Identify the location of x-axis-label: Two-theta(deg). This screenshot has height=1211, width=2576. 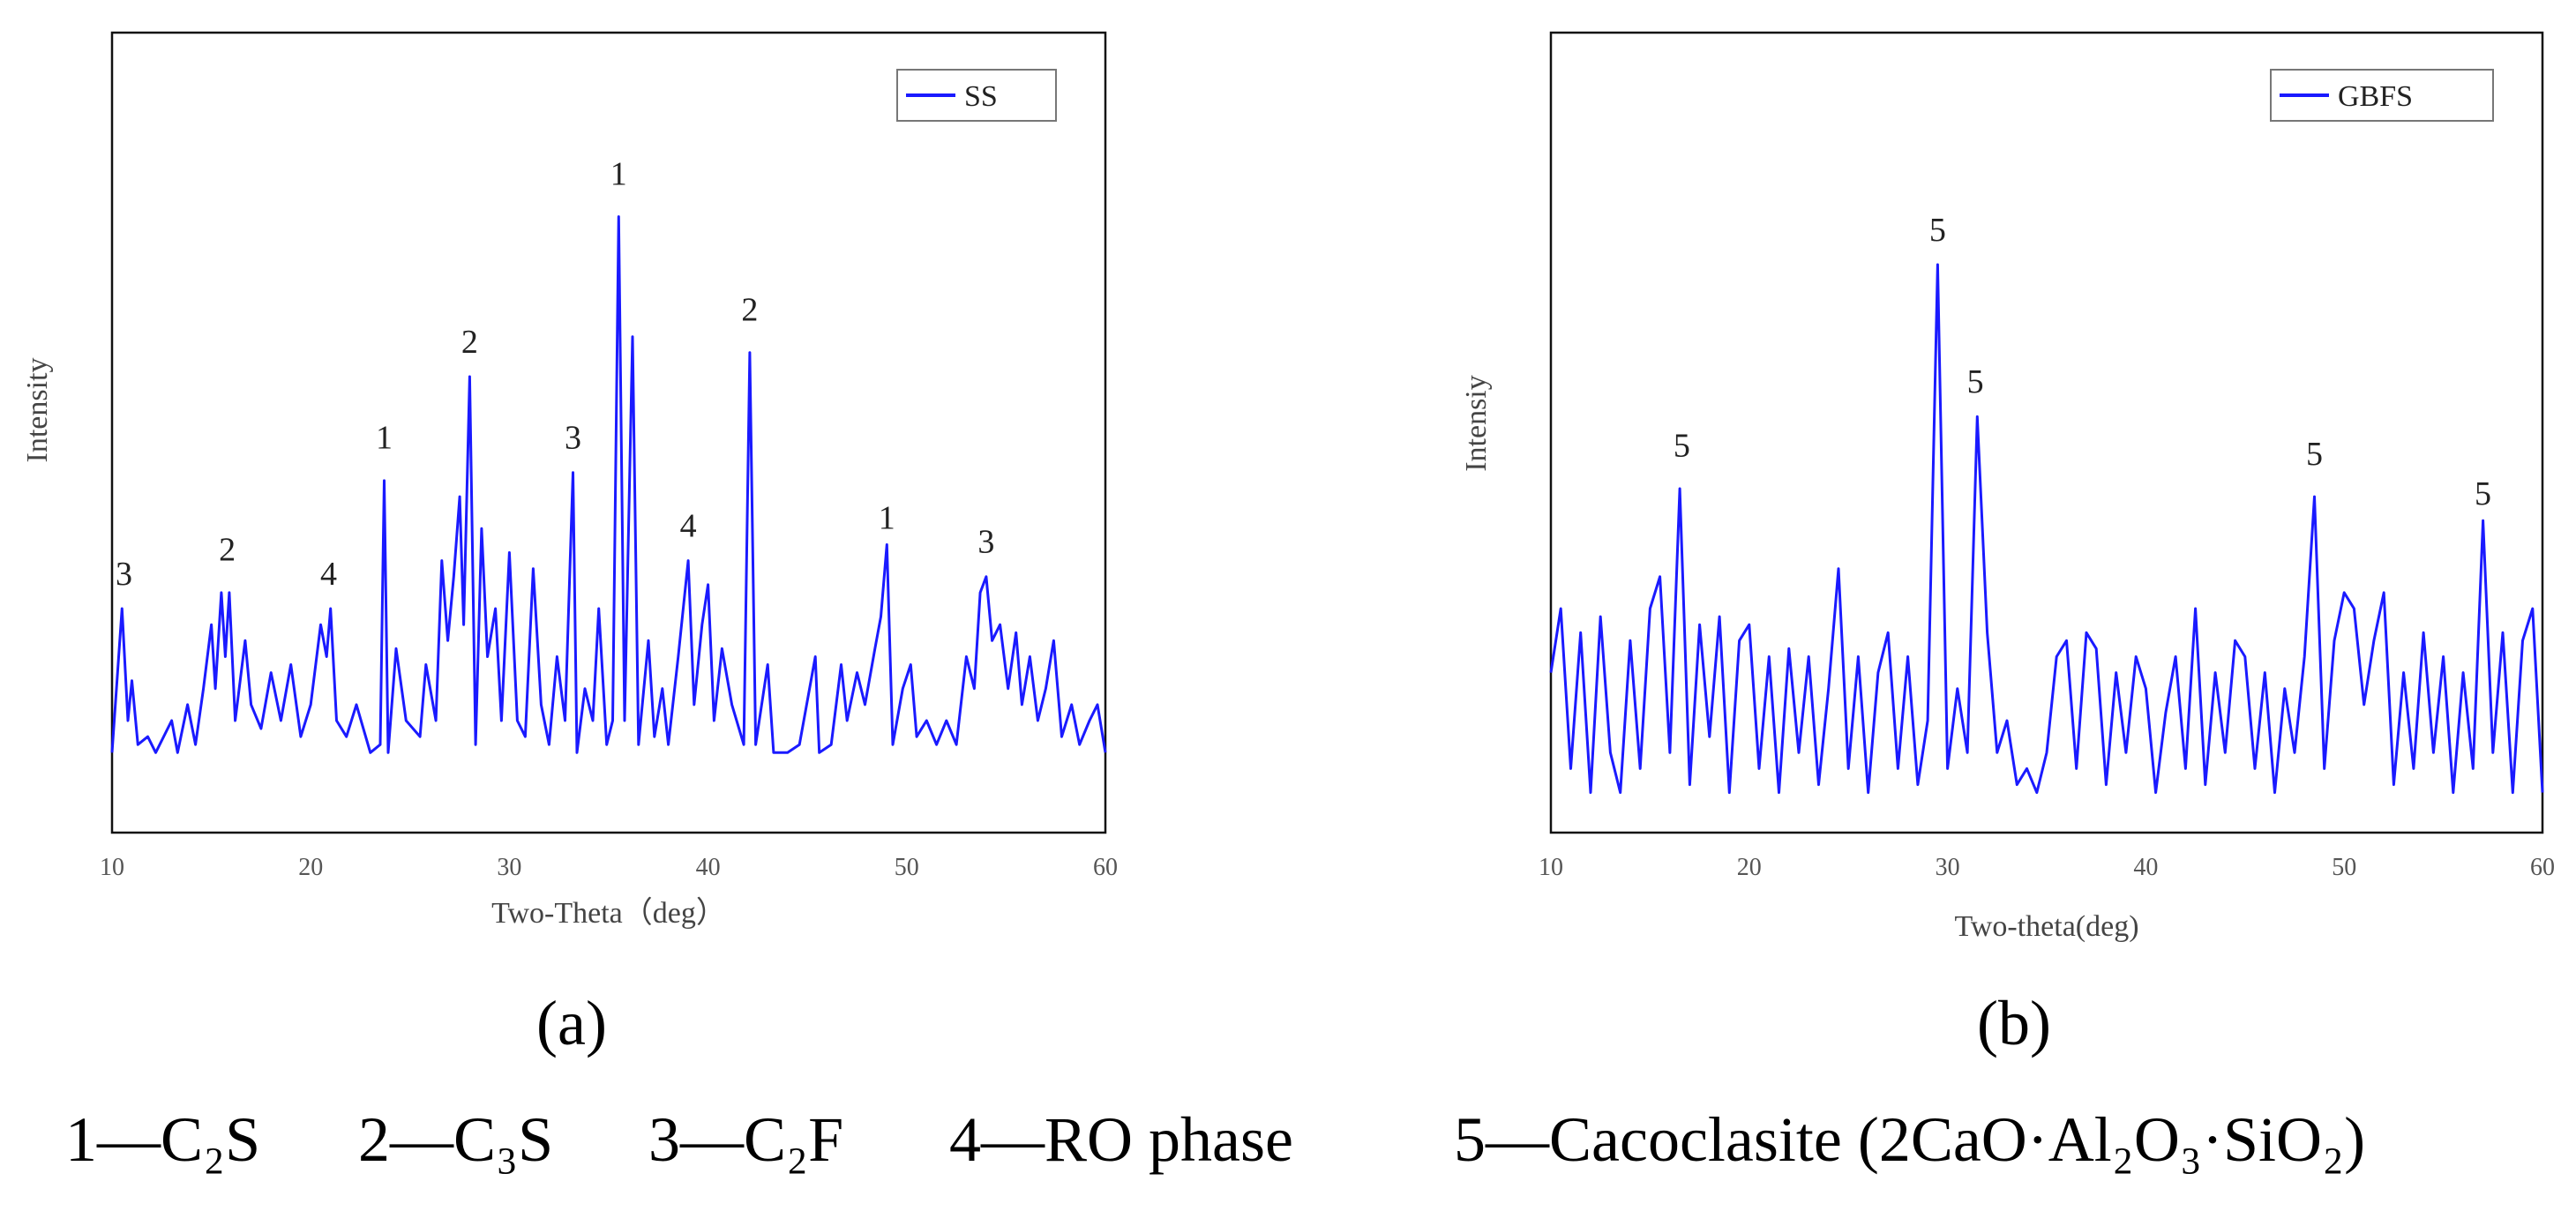
(2046, 926).